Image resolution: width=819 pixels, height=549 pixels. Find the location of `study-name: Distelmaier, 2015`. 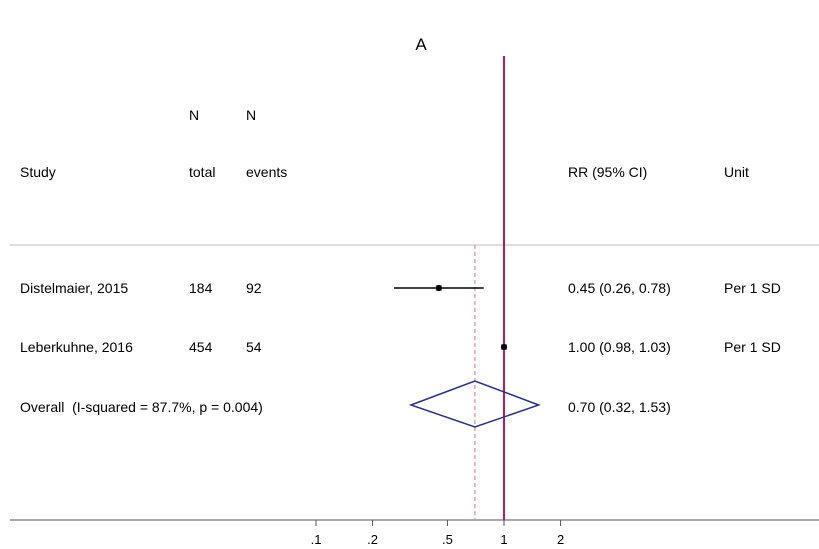

study-name: Distelmaier, 2015 is located at coordinates (74, 288).